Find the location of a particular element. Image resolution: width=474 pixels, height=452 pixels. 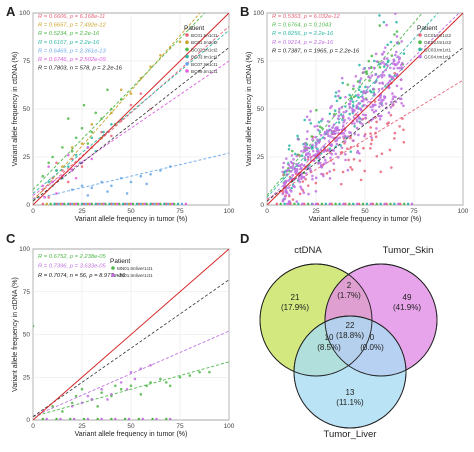

legend-label: MN01.tmliver1ct1 is located at coordinates (135, 275).